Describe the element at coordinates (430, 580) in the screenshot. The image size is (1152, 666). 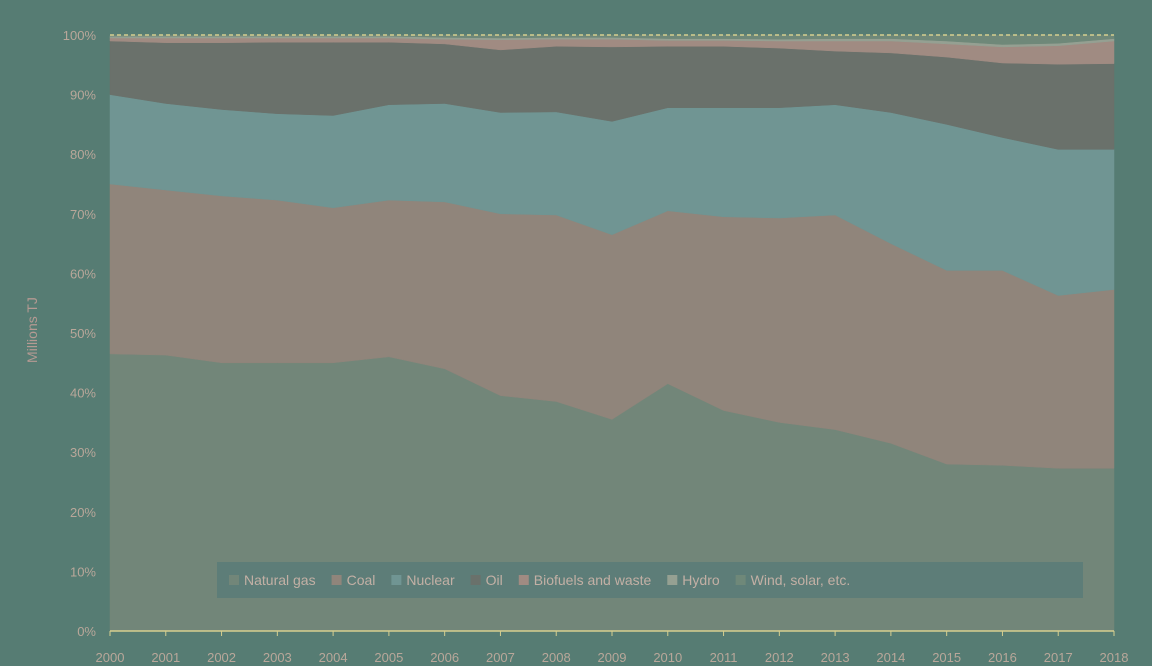
I see `legend-label-nuclear: Nuclear` at that location.